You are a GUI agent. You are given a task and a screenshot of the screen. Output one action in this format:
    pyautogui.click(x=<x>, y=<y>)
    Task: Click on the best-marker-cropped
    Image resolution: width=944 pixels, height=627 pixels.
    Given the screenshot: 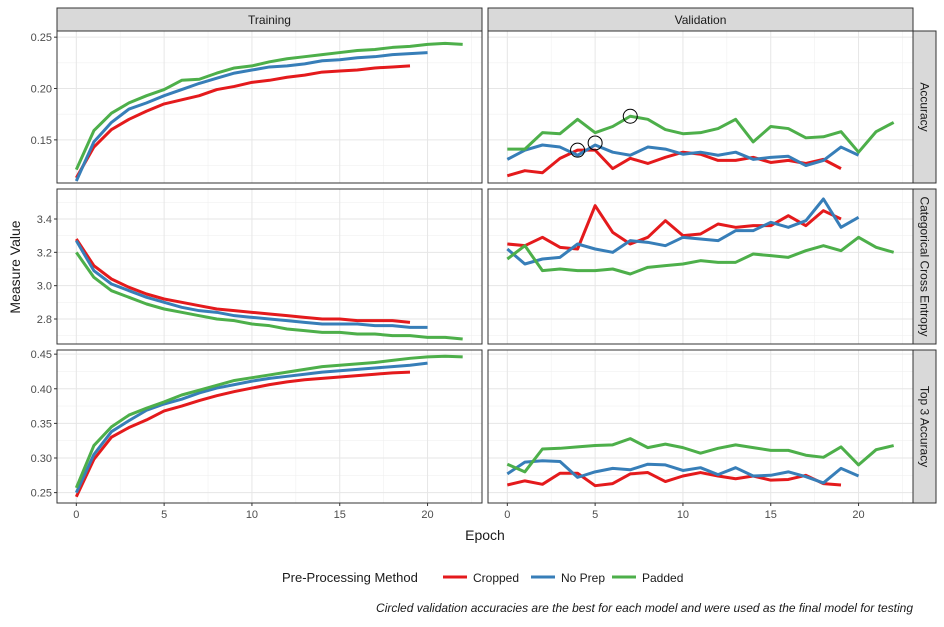 What is the action you would take?
    pyautogui.click(x=578, y=150)
    